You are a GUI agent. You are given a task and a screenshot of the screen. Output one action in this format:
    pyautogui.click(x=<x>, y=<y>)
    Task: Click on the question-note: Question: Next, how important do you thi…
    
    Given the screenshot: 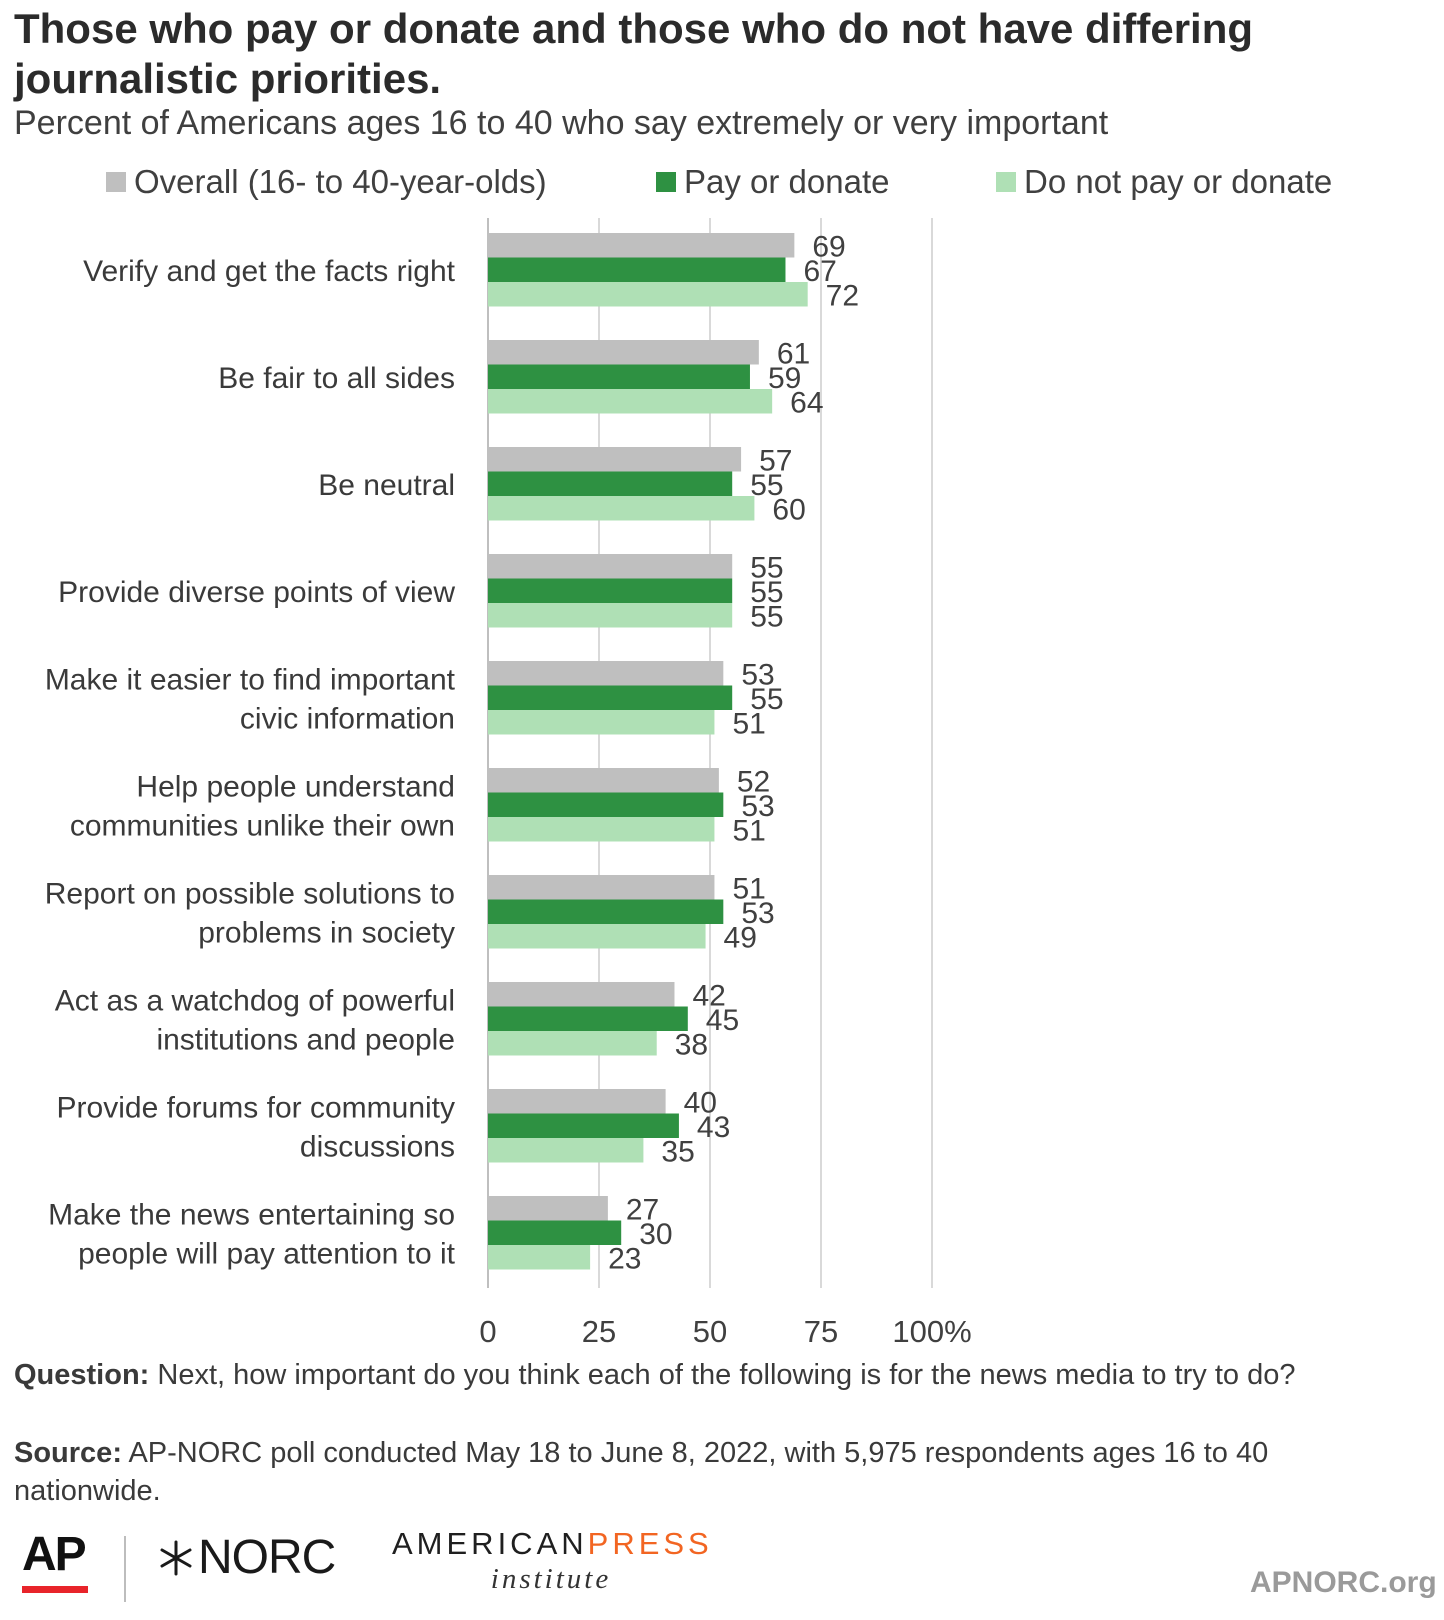 What is the action you would take?
    pyautogui.click(x=714, y=1375)
    